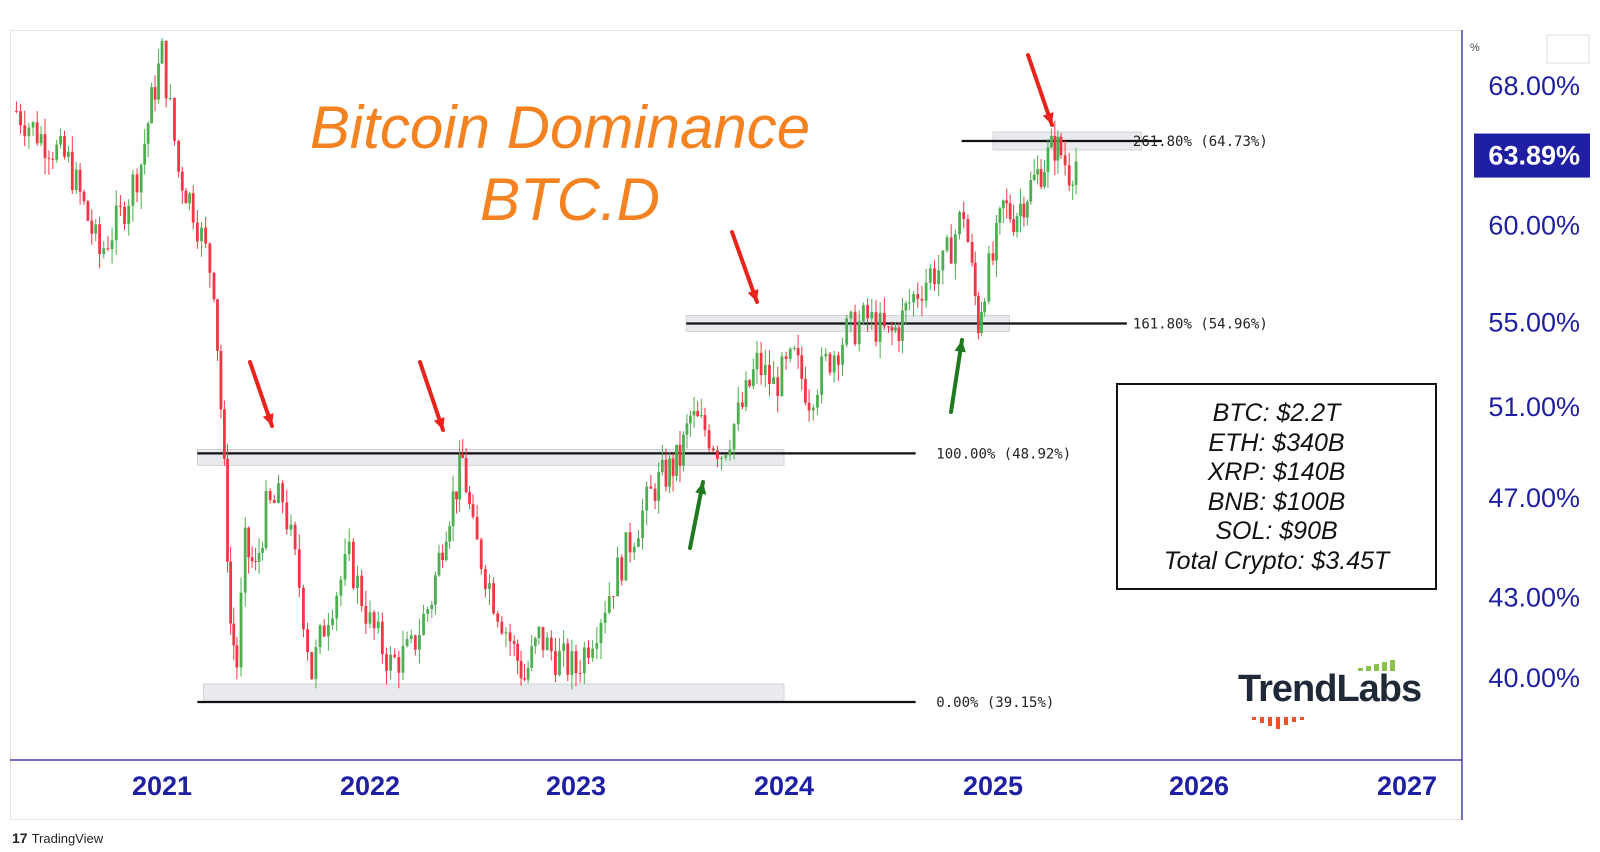 The image size is (1600, 852). I want to click on red-arrow, so click(1040, 90).